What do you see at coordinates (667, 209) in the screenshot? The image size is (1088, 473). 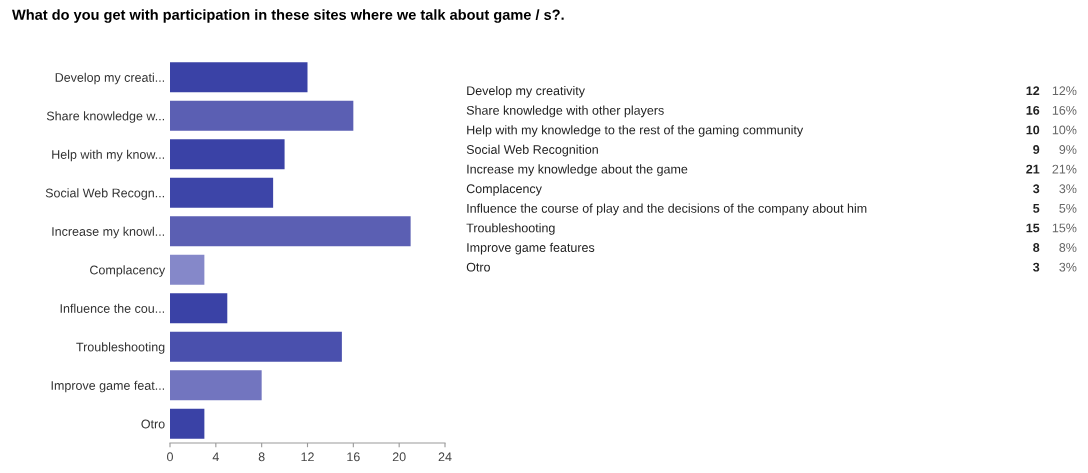 I see `text: Influence the course of play and the decisions of the company about him` at bounding box center [667, 209].